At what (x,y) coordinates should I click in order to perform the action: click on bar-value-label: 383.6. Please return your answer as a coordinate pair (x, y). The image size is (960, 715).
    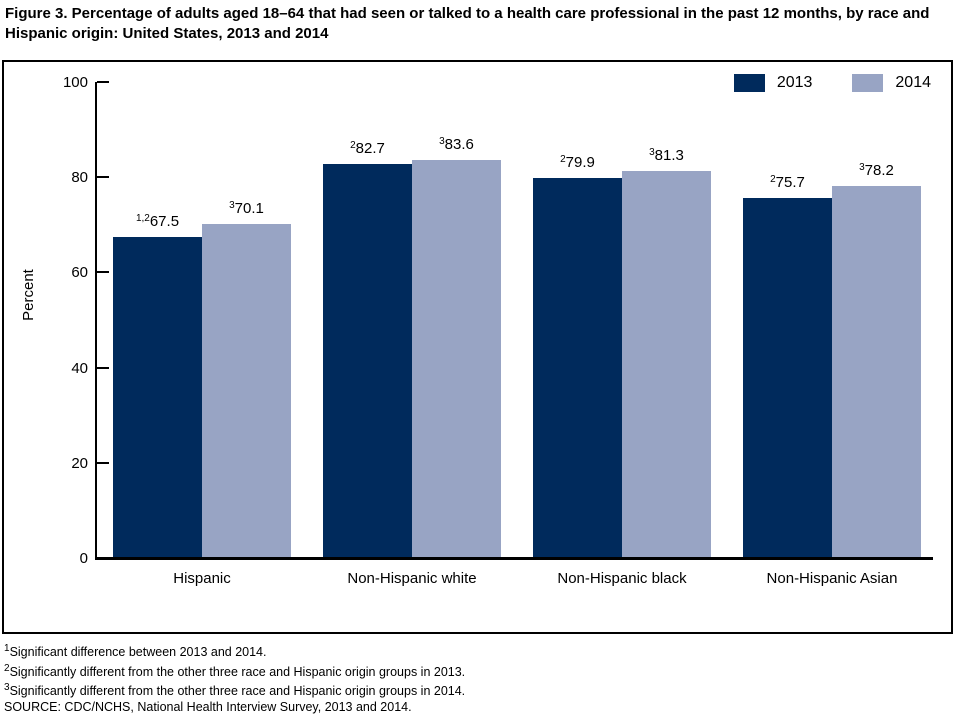
    Looking at the image, I should click on (456, 145).